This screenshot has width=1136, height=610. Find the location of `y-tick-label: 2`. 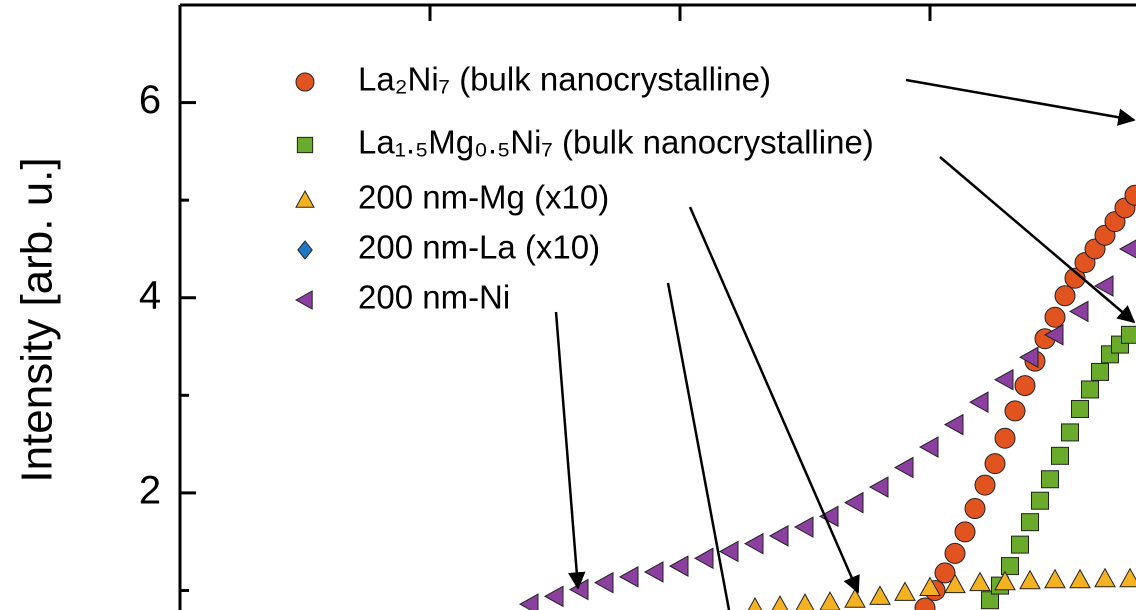

y-tick-label: 2 is located at coordinates (150, 490).